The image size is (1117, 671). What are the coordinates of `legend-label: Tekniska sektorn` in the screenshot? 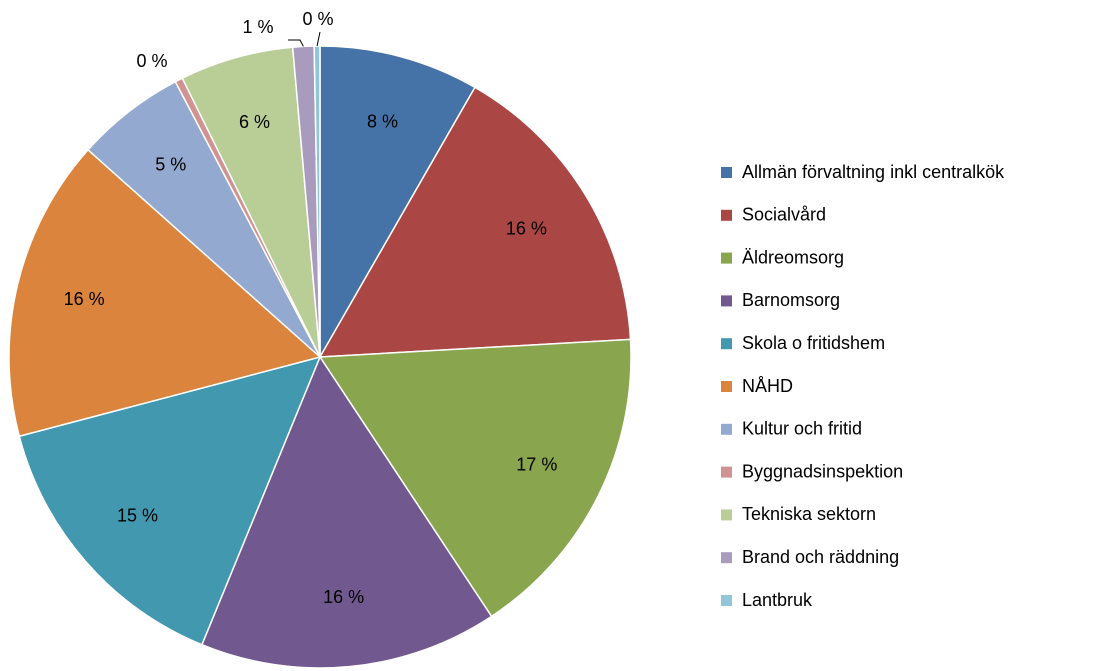 It's located at (809, 514).